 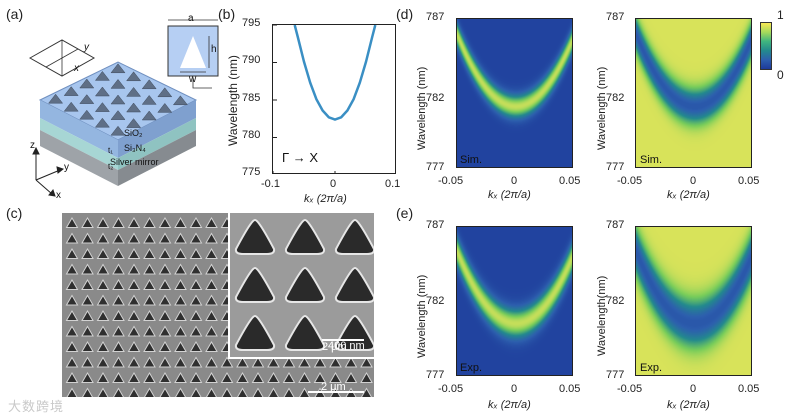 I want to click on e-left-tag: Exp., so click(x=471, y=368).